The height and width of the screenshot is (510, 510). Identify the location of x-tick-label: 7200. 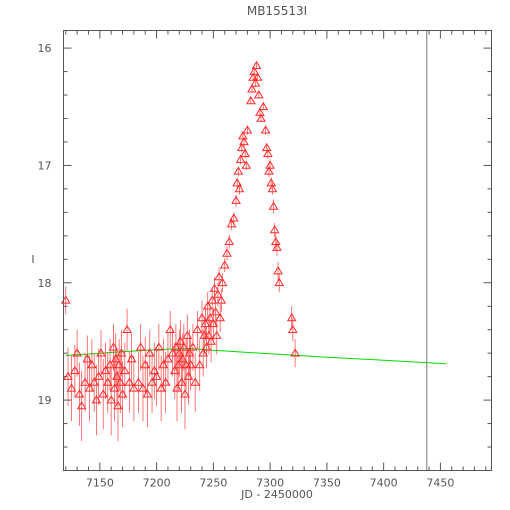
(157, 483).